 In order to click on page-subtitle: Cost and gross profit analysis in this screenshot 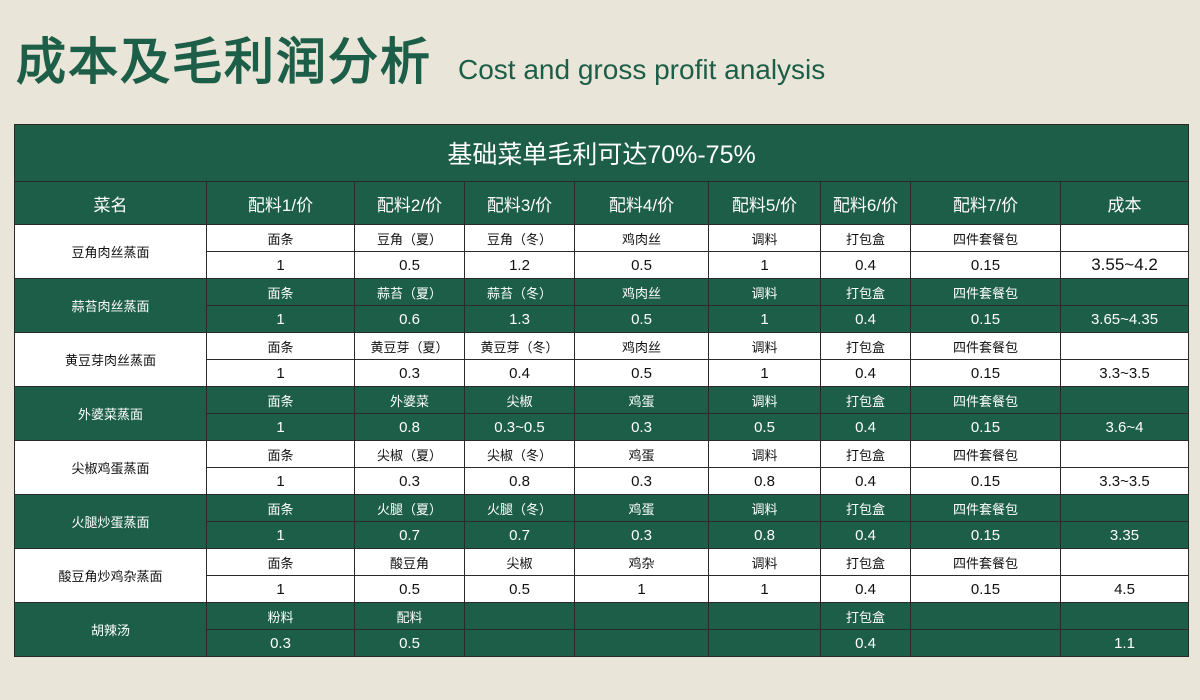, I will do `click(642, 69)`.